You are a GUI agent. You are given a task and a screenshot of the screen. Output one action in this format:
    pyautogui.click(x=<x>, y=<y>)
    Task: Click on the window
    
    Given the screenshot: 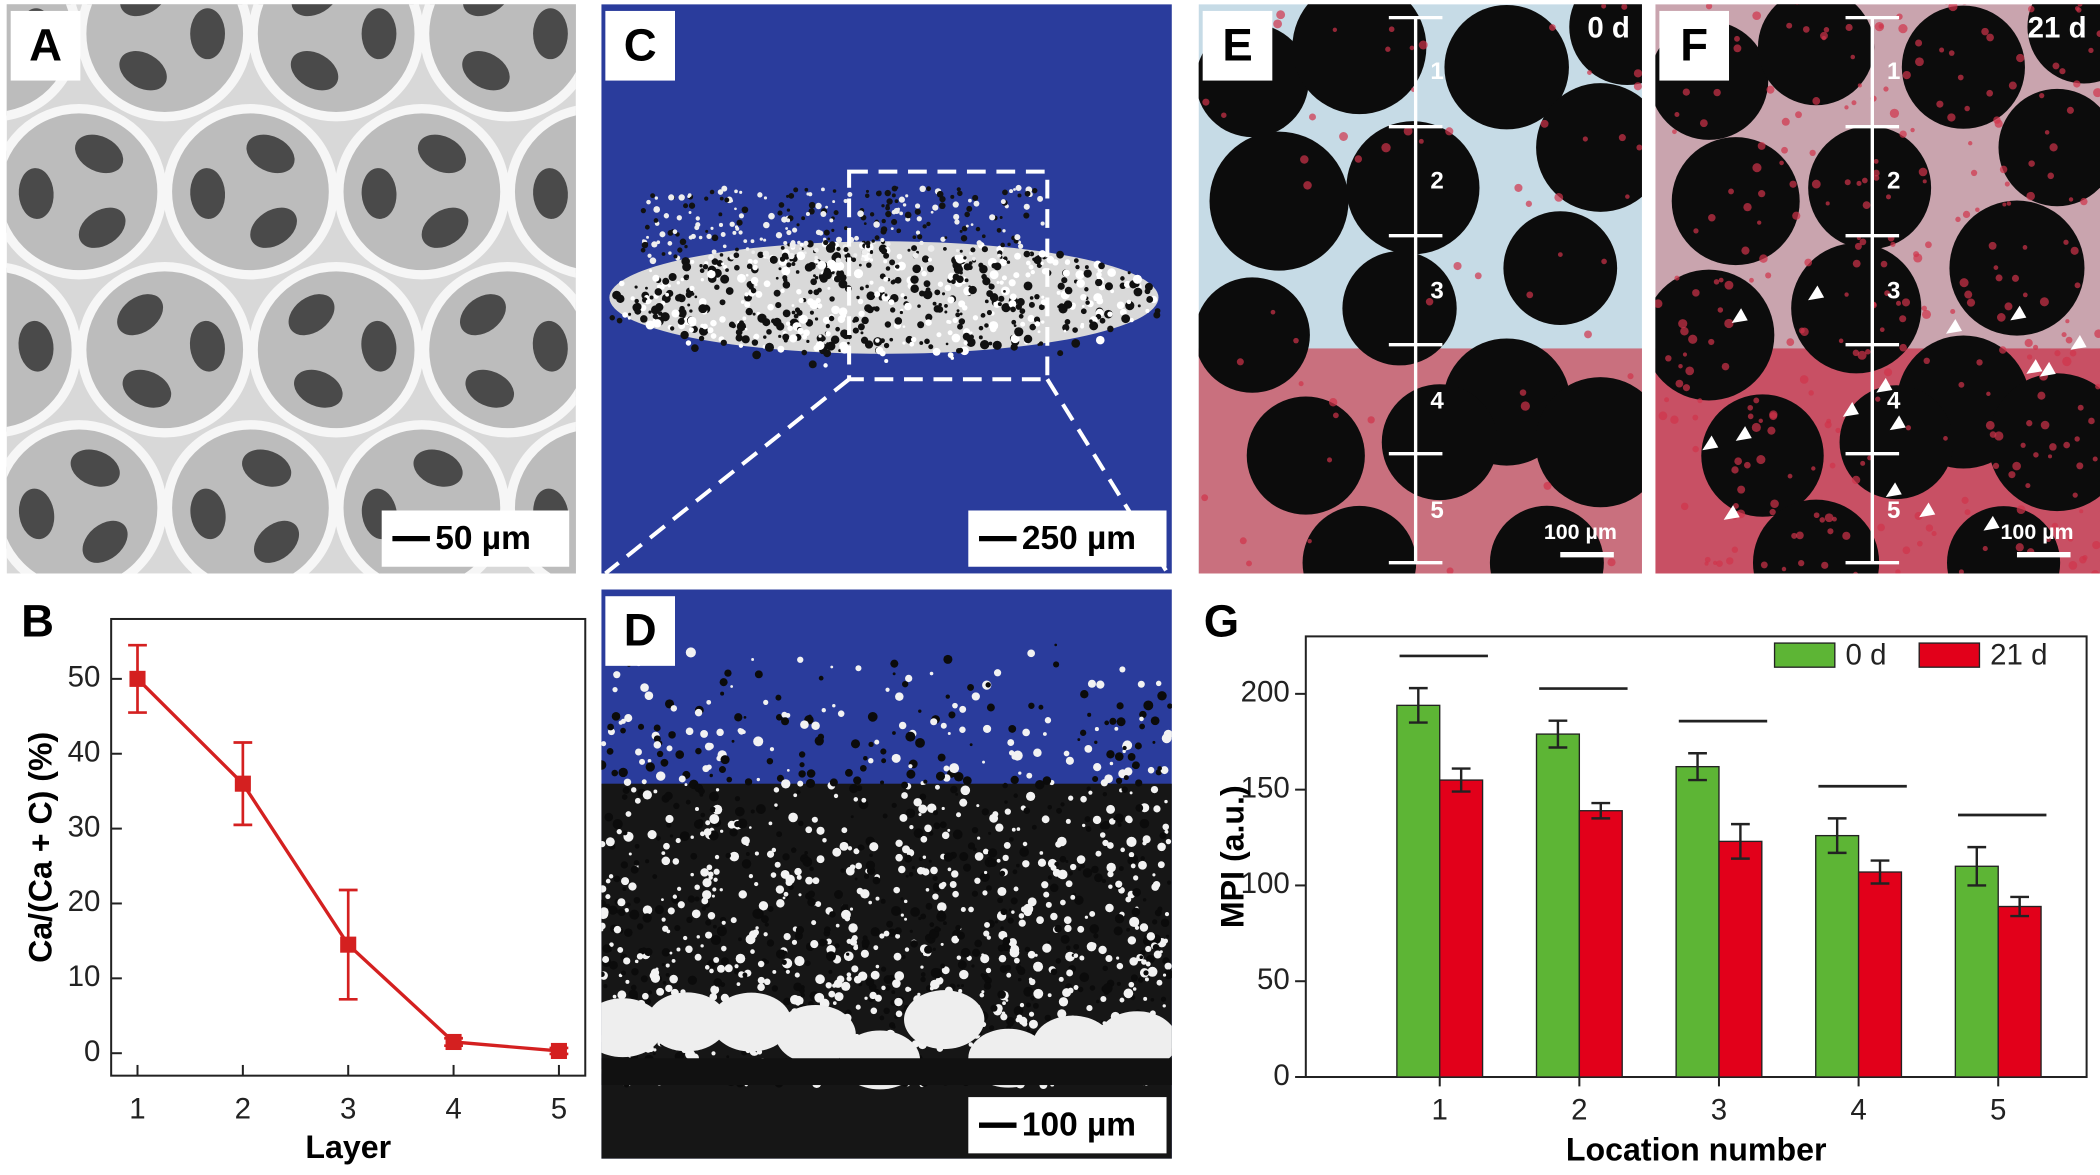 What is the action you would take?
    pyautogui.click(x=3, y=388)
    